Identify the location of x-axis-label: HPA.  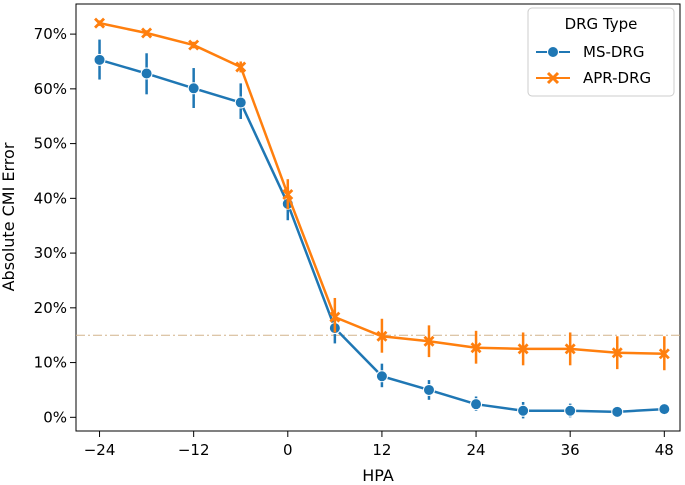
(378, 475).